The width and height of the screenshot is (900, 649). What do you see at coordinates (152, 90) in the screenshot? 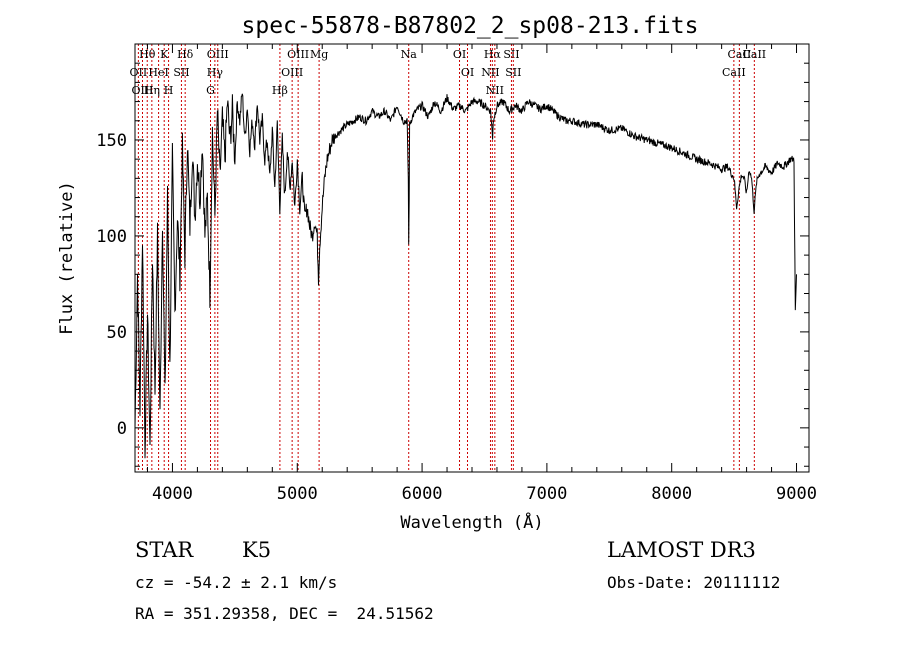
I see `line-marker-label: Hη` at bounding box center [152, 90].